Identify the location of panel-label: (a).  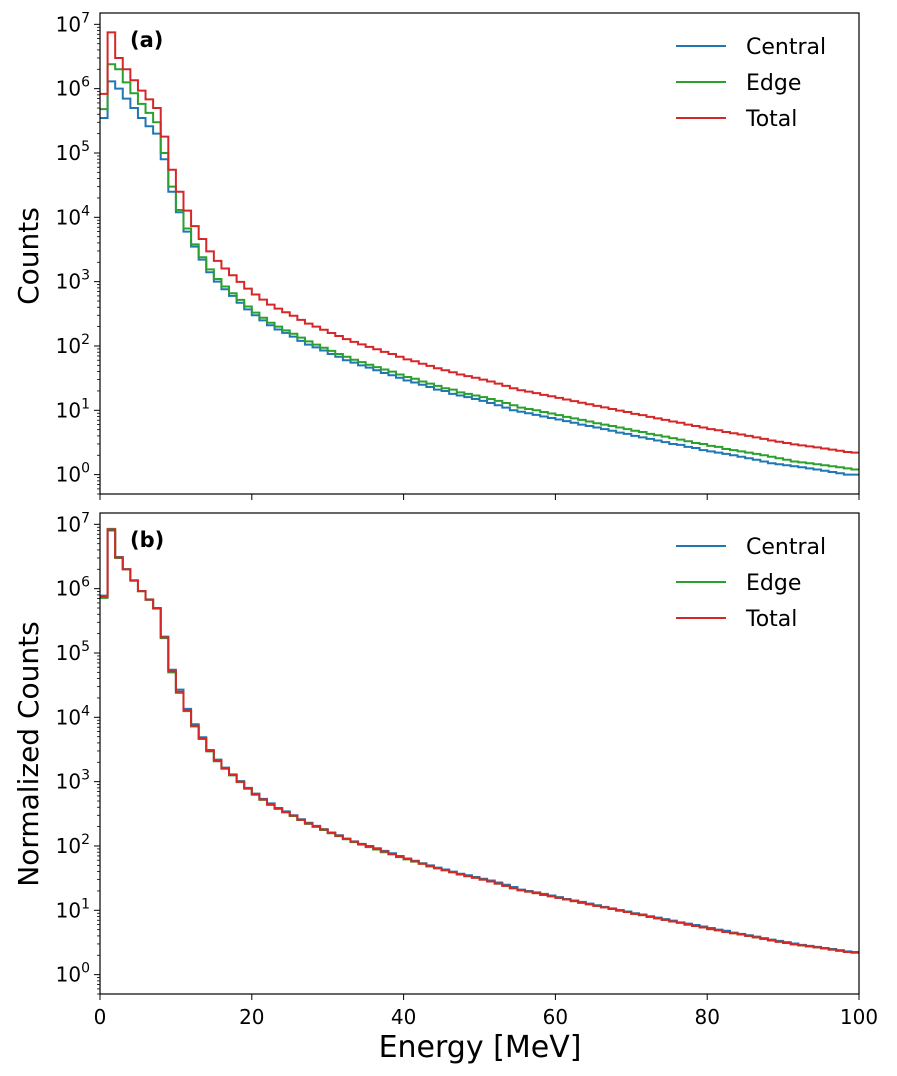
(146, 40).